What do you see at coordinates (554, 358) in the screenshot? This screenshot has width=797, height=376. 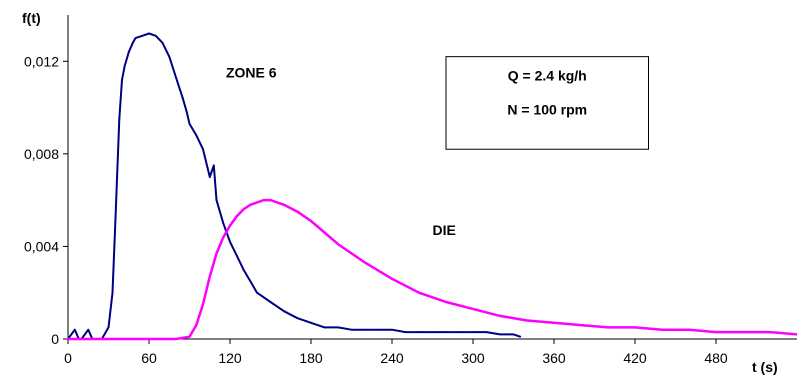 I see `x-tick-label: 360` at bounding box center [554, 358].